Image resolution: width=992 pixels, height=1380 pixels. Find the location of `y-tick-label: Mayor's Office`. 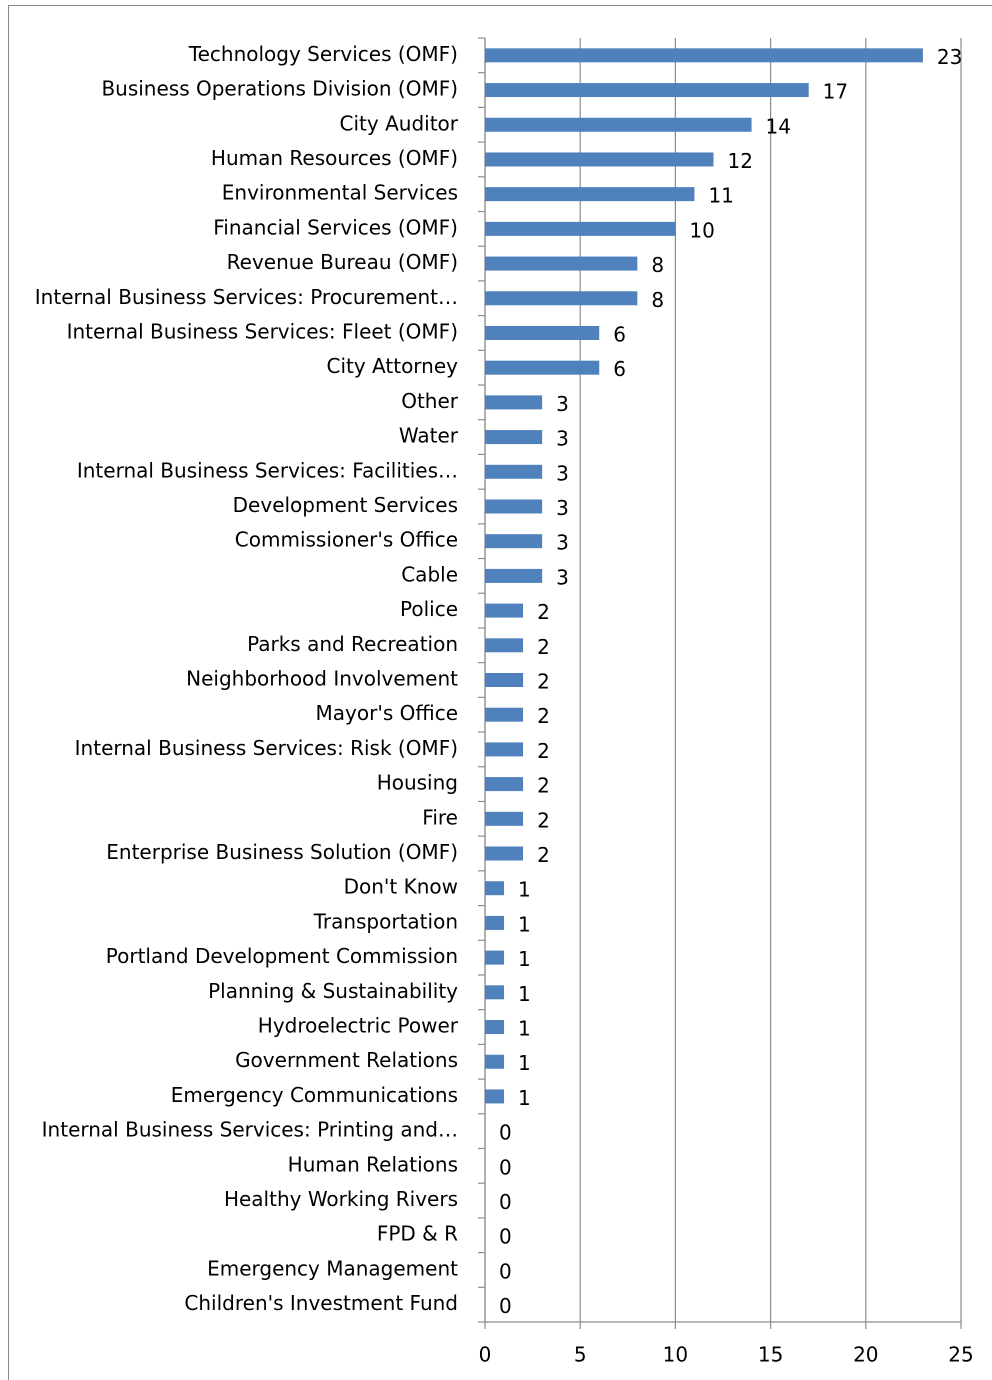

y-tick-label: Mayor's Office is located at coordinates (387, 713).